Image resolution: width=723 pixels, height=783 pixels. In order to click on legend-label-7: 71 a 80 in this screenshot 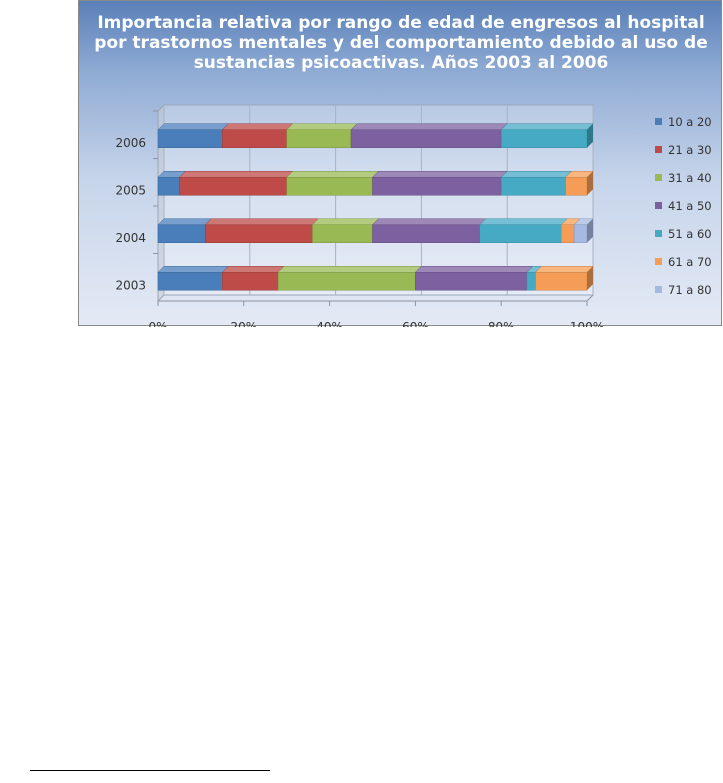, I will do `click(690, 290)`.